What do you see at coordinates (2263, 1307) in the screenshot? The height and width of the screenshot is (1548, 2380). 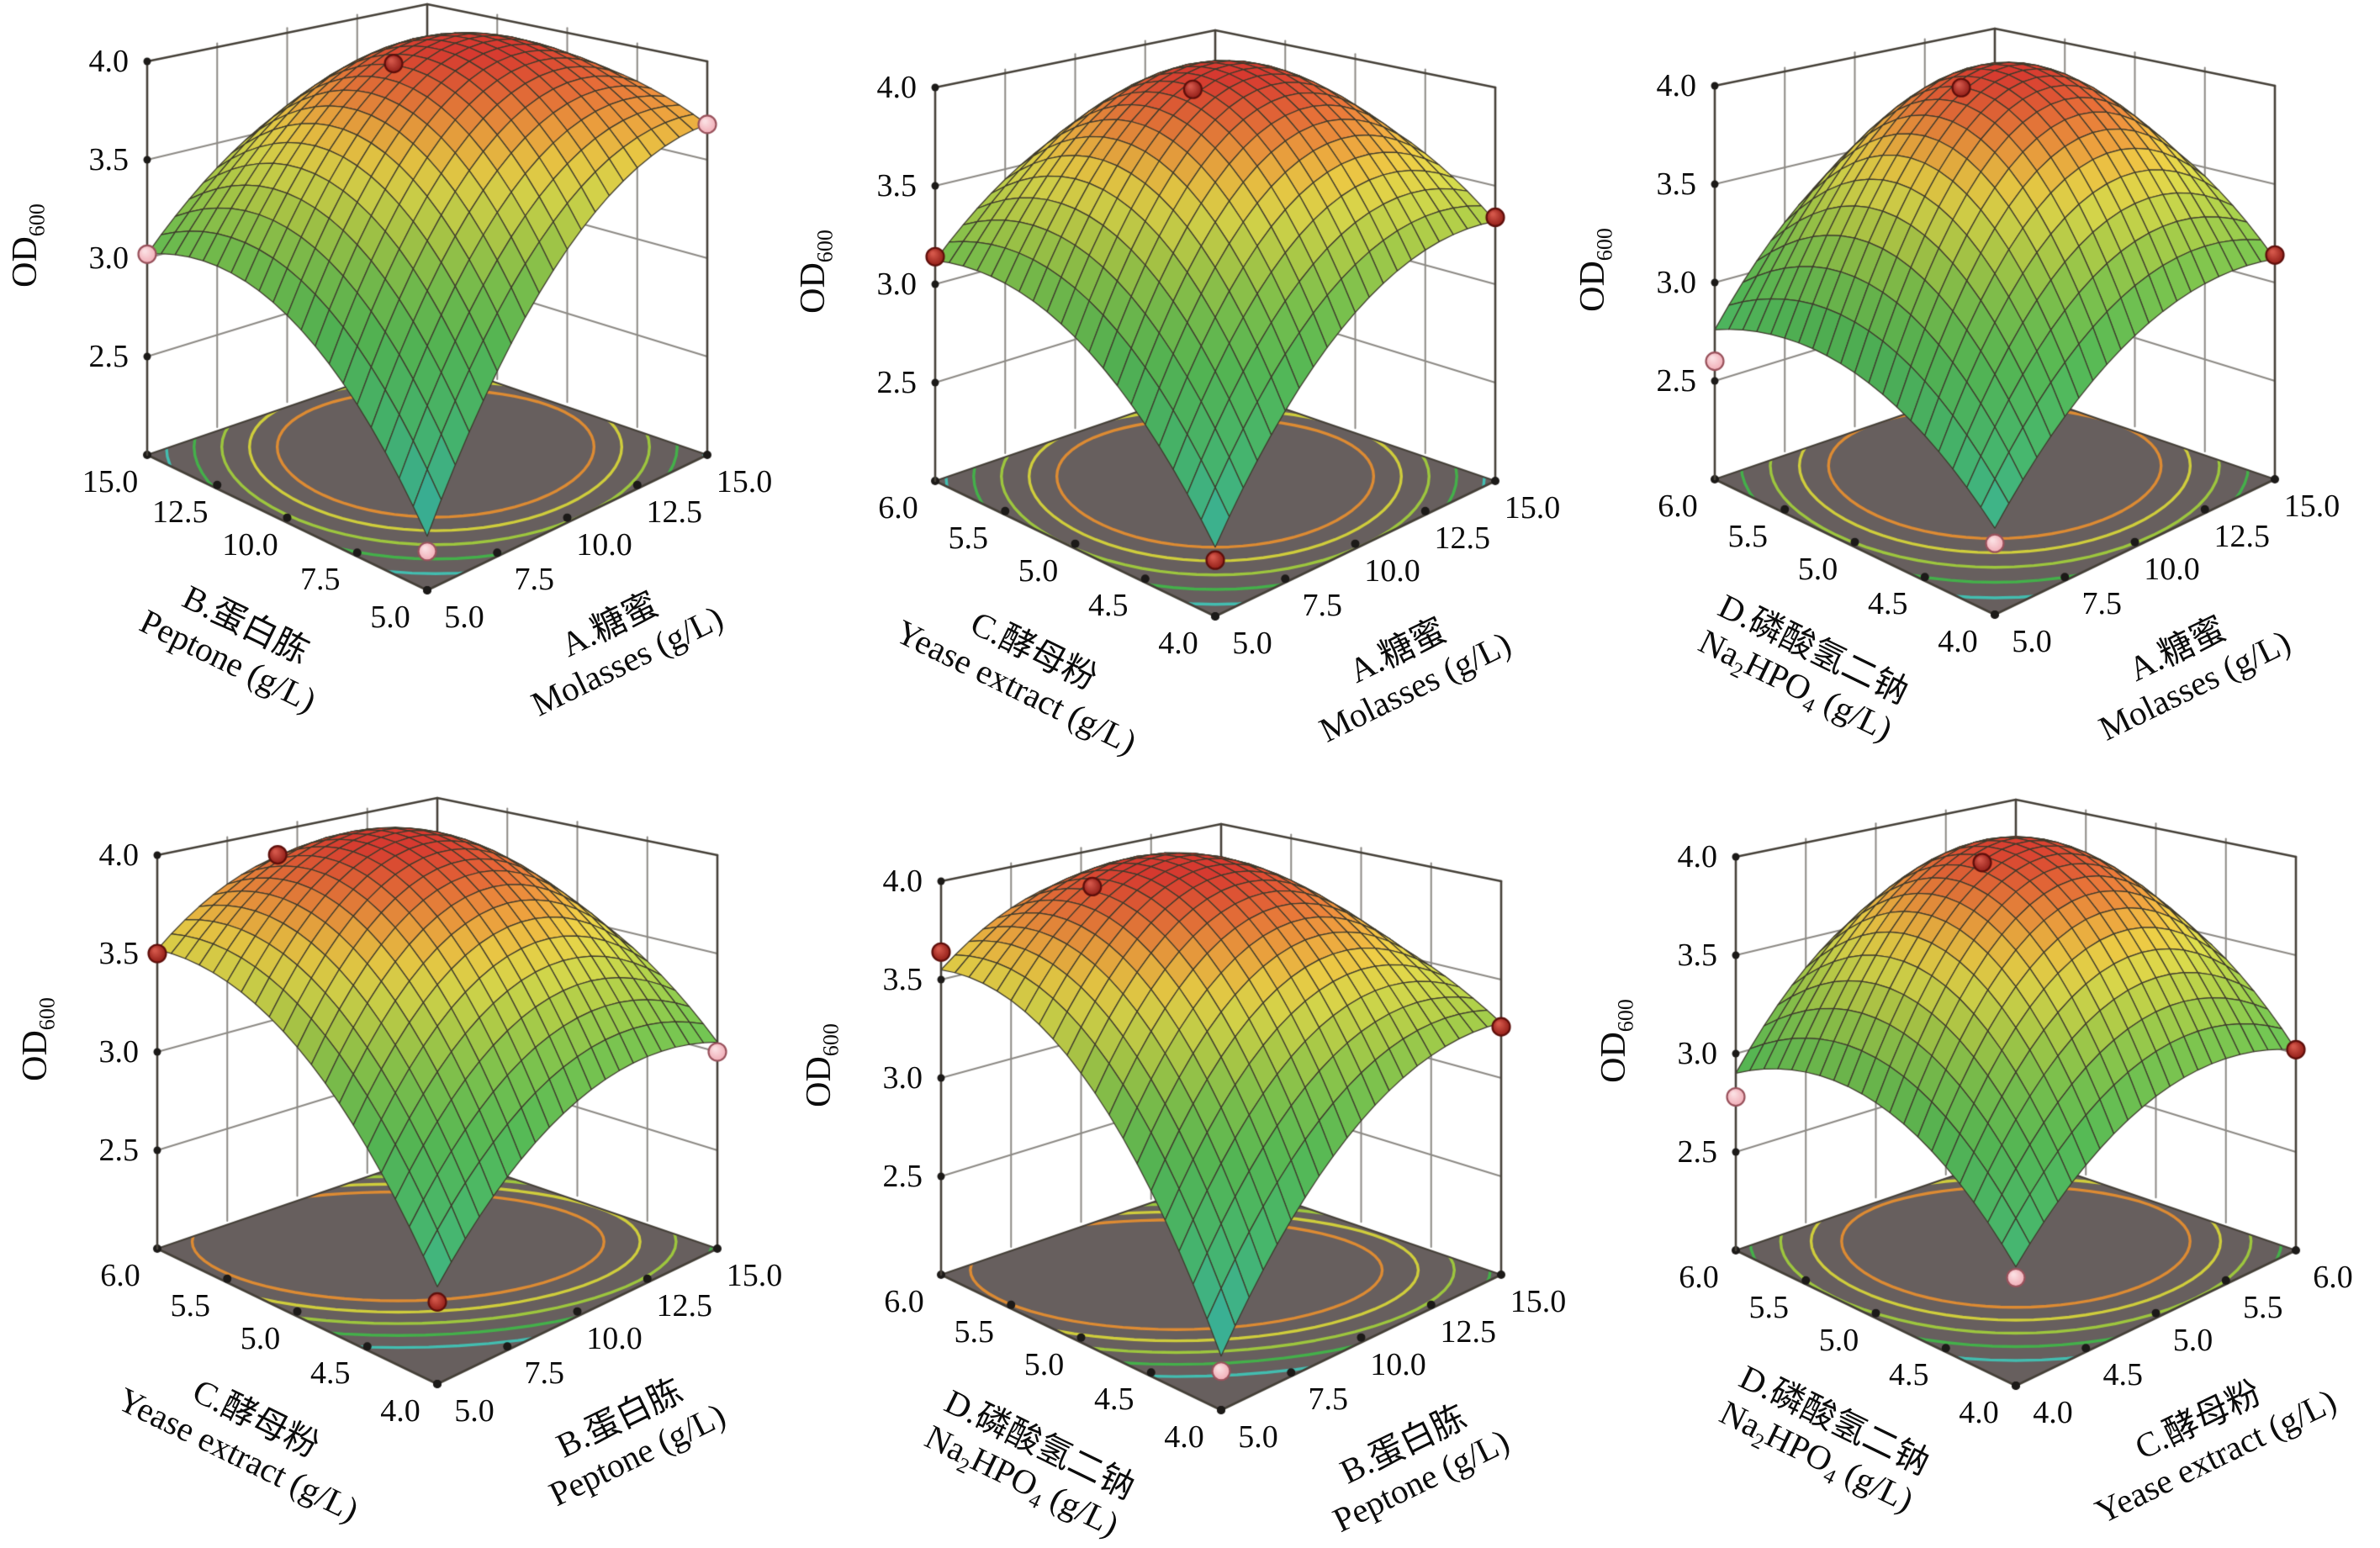 I see `right-axis-tick-label: 5.5` at bounding box center [2263, 1307].